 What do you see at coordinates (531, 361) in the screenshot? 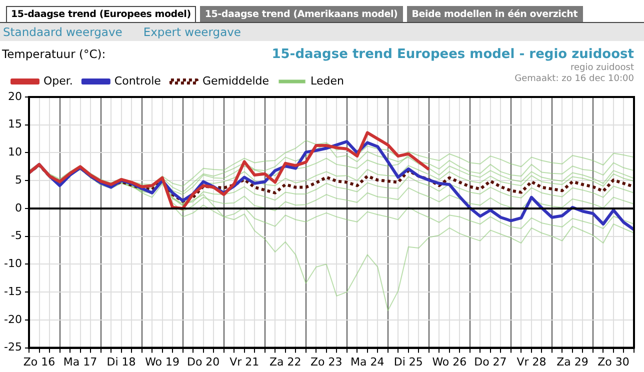
I see `x-tick-label: Vr 28` at bounding box center [531, 361].